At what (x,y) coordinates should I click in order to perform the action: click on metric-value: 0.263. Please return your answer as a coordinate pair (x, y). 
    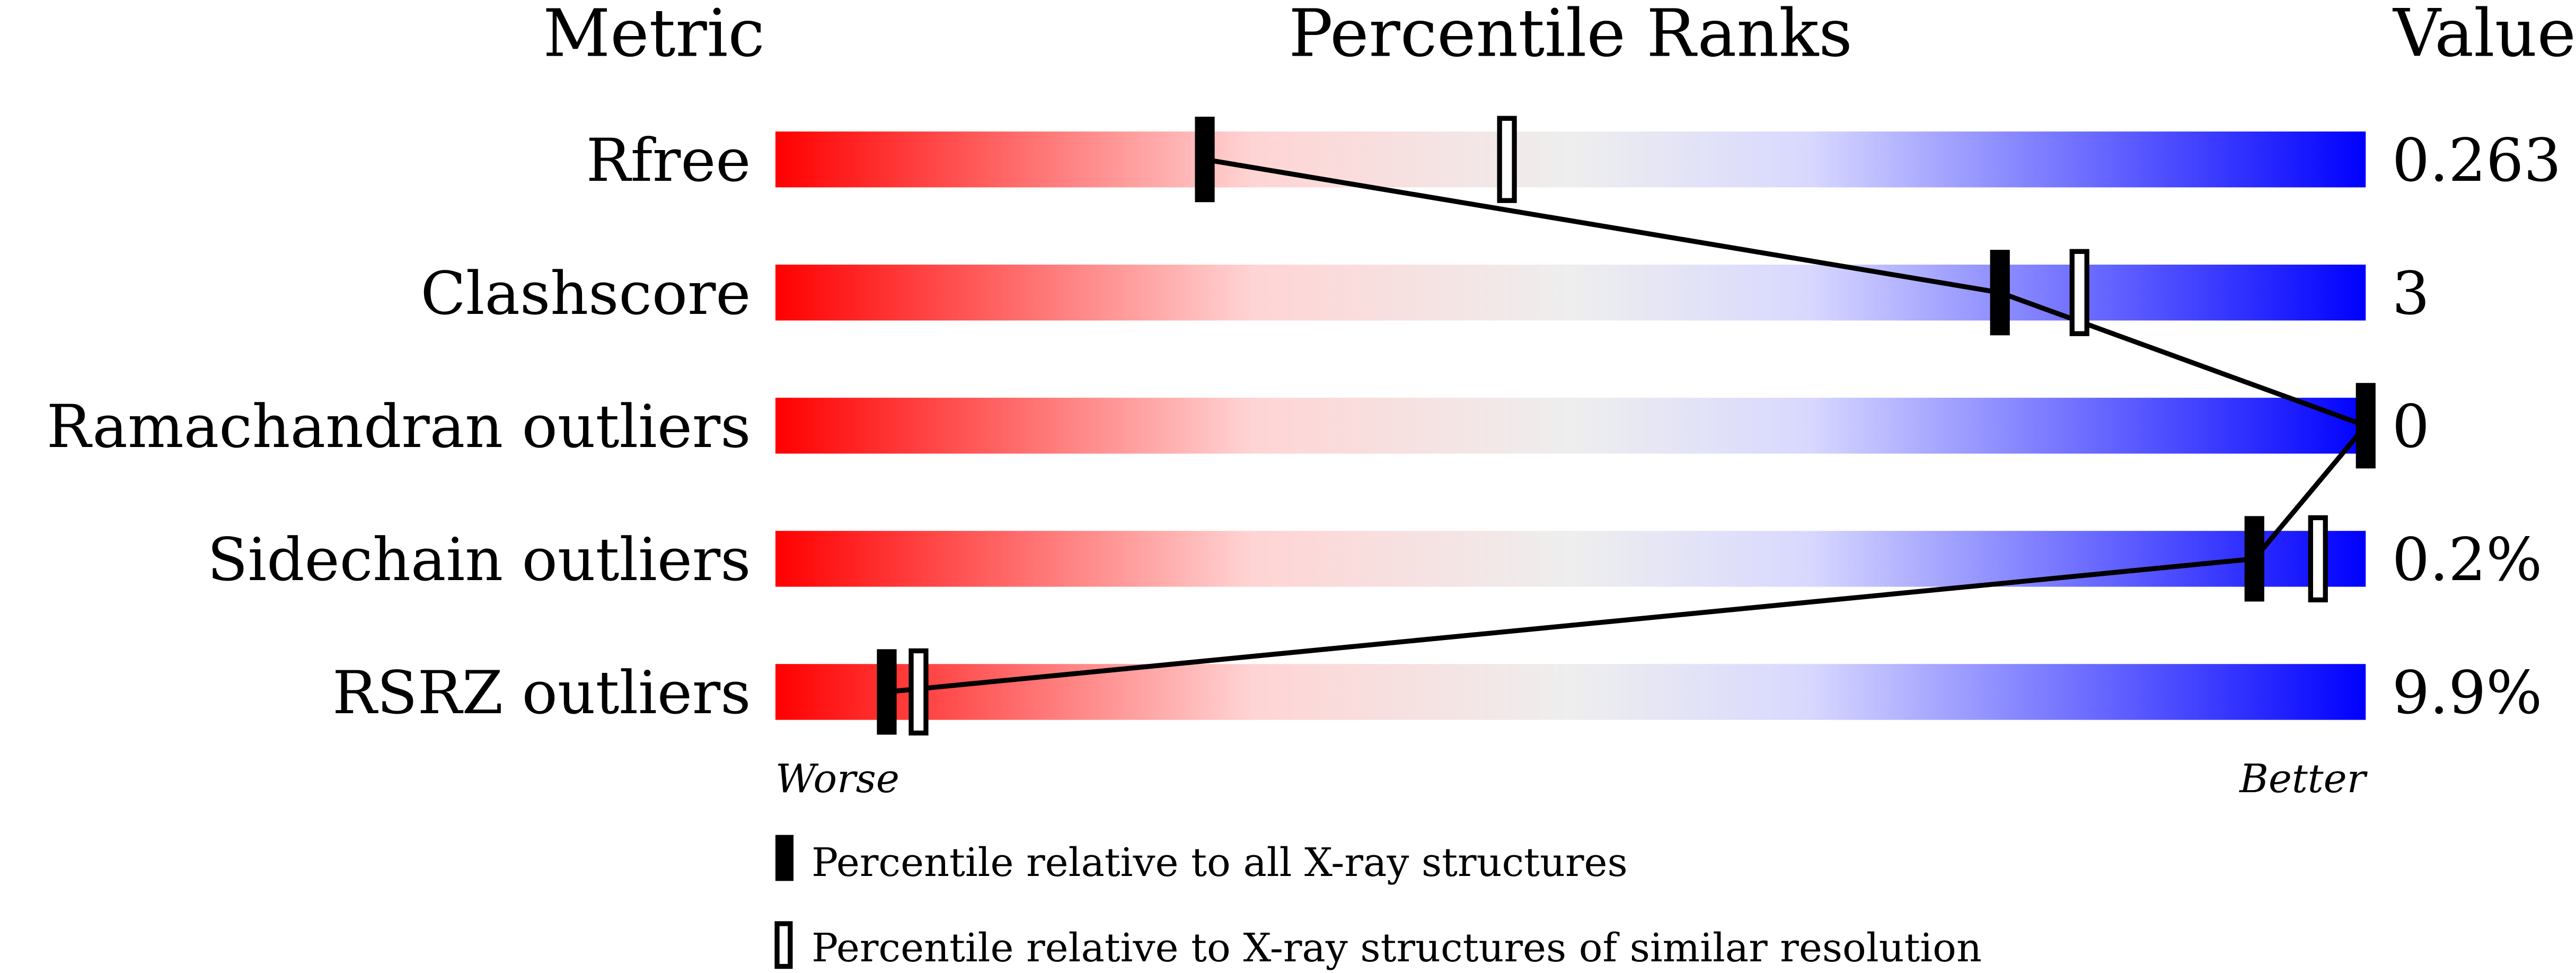
    Looking at the image, I should click on (2476, 160).